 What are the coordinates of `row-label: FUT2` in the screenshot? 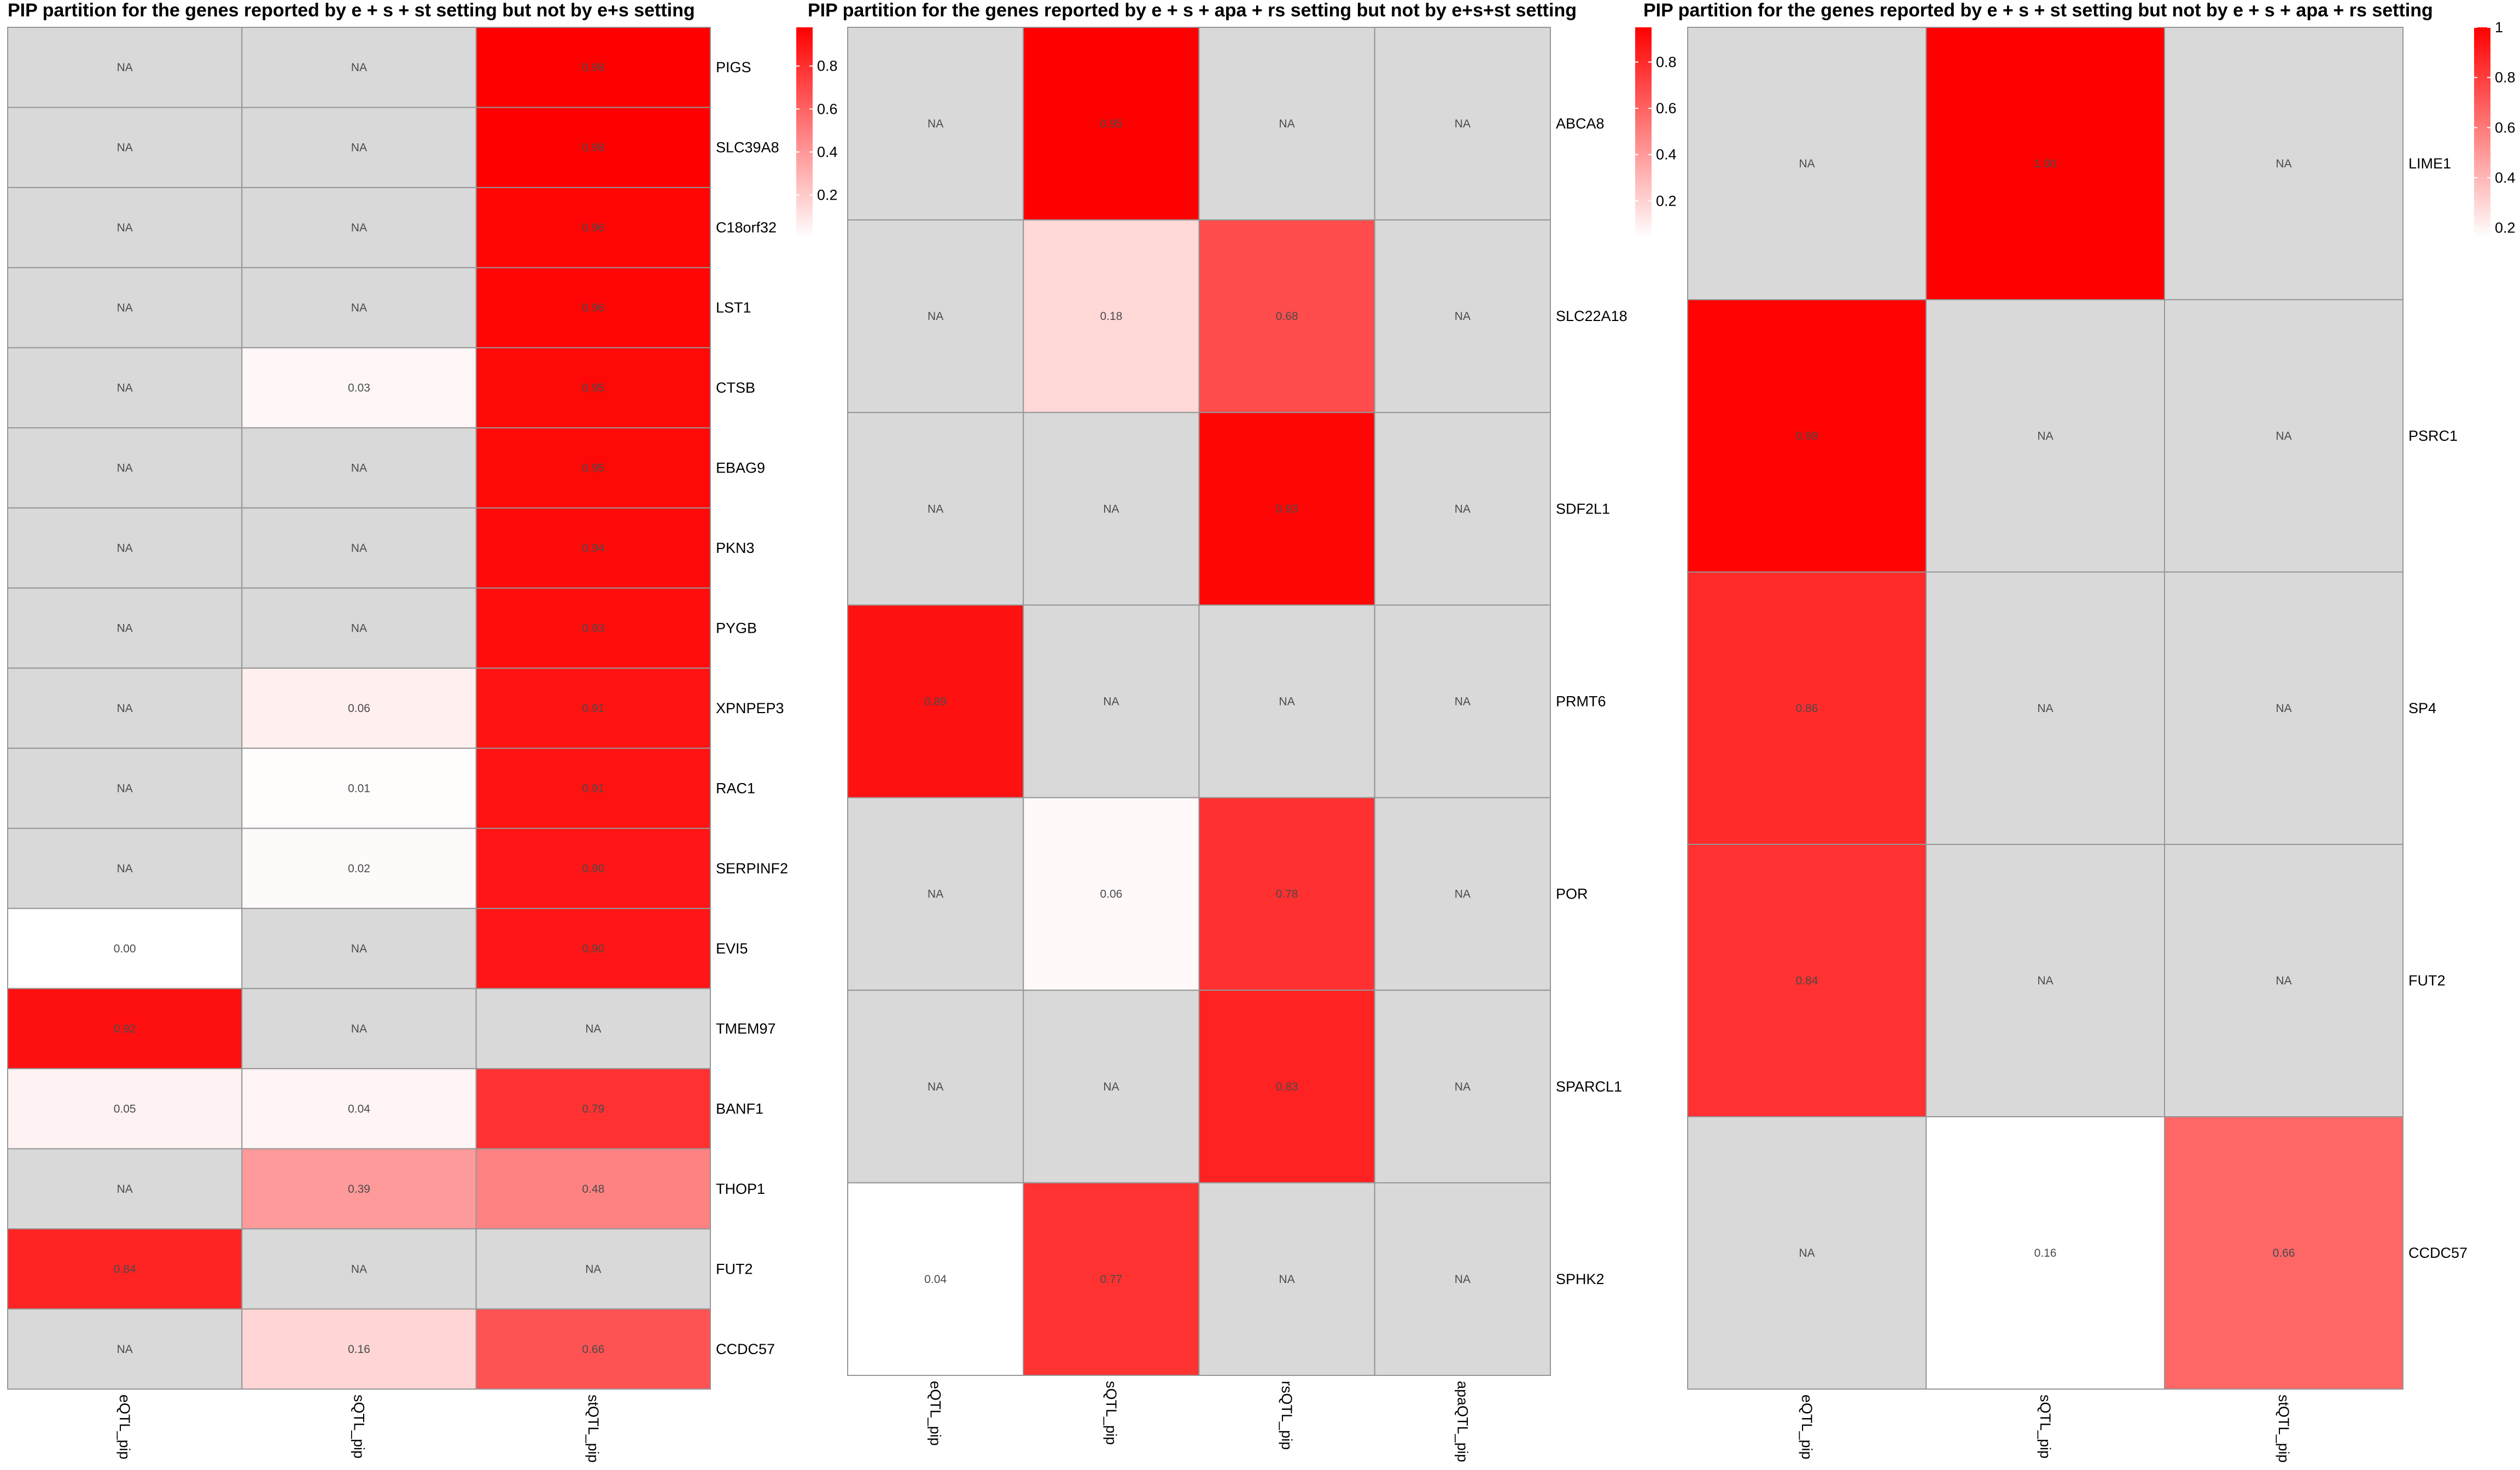 It's located at (734, 1269).